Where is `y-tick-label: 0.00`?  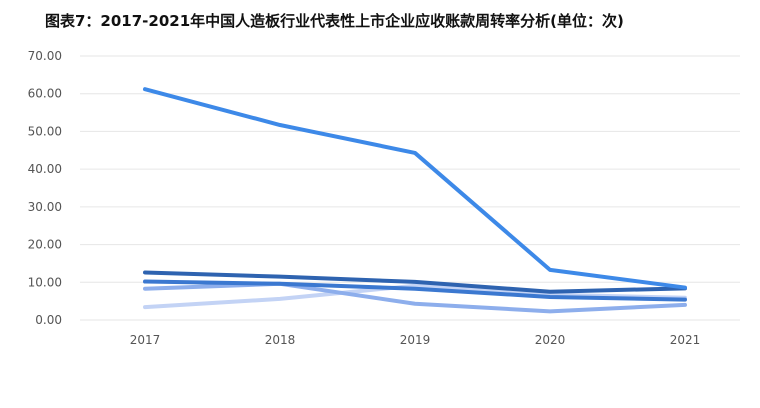 y-tick-label: 0.00 is located at coordinates (48, 320).